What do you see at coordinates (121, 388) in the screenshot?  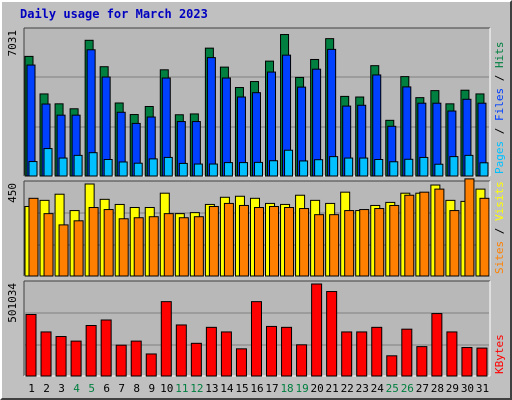 I see `x-tick-label-day-7: 7` at bounding box center [121, 388].